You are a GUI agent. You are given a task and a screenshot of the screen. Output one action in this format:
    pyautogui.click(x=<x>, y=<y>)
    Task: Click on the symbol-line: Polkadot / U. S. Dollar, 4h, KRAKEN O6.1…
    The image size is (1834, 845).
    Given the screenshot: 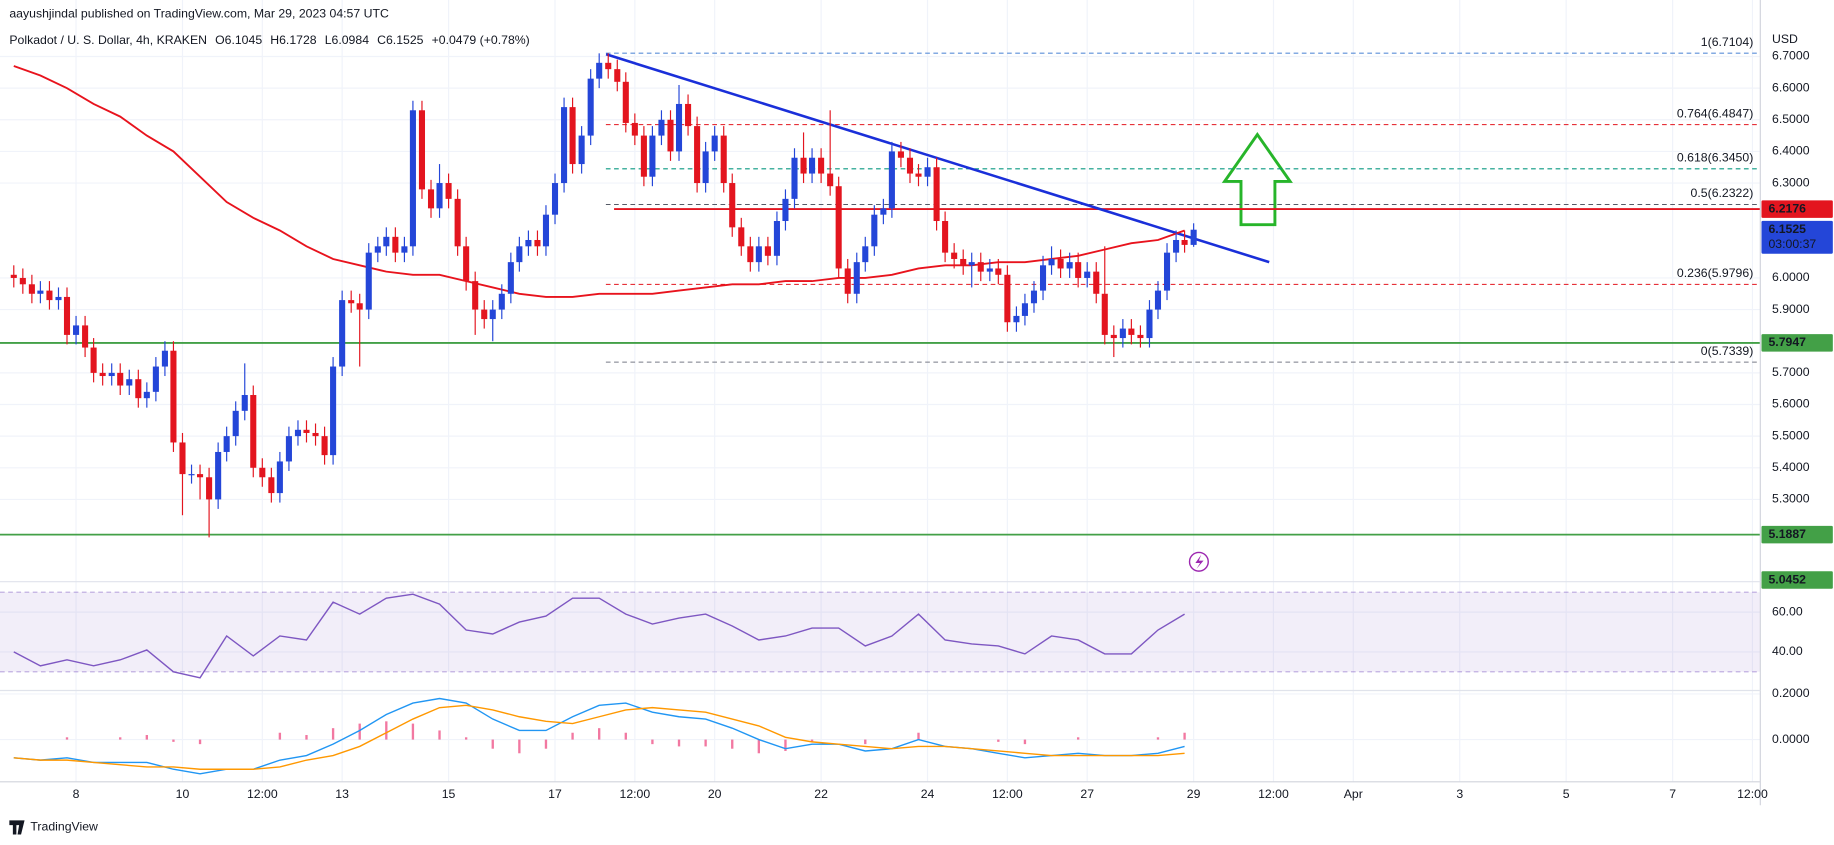 What is the action you would take?
    pyautogui.click(x=269, y=40)
    